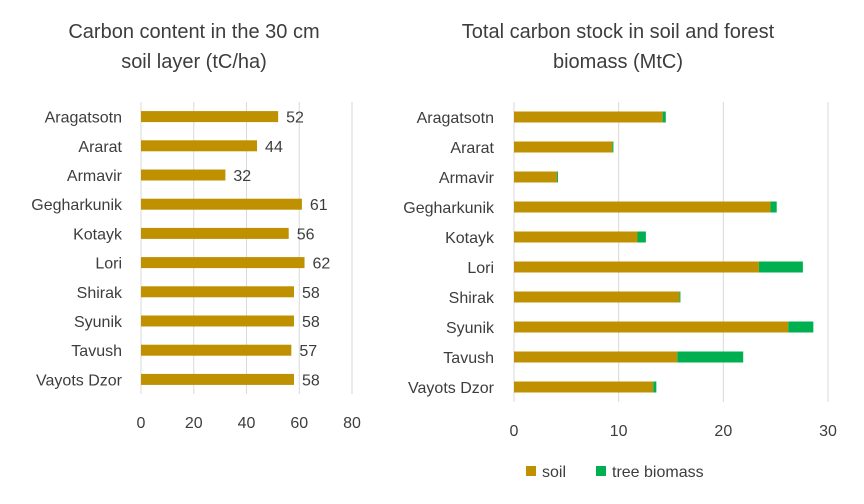 This screenshot has height=504, width=864. Describe the element at coordinates (472, 298) in the screenshot. I see `right-category-label: Shirak` at that location.